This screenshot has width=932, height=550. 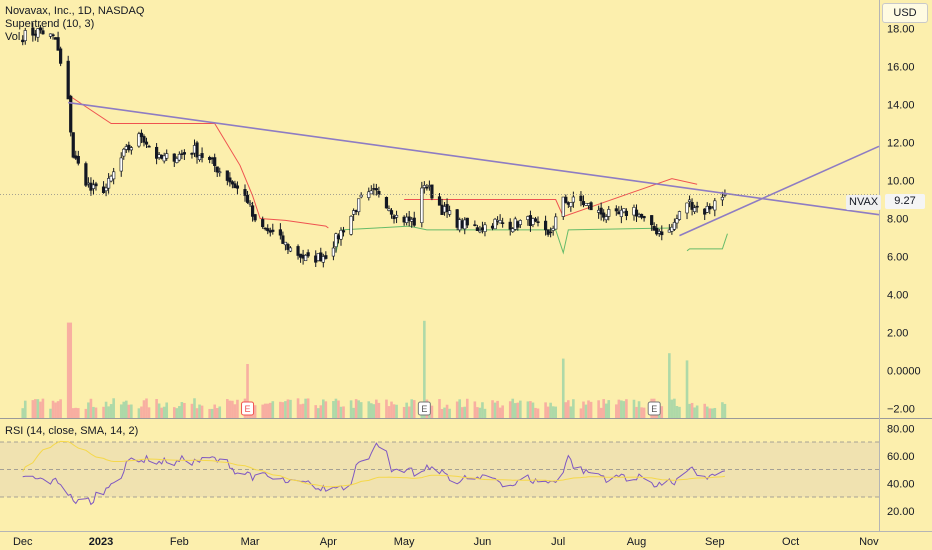 What do you see at coordinates (790, 542) in the screenshot?
I see `time-tick-label: Oct` at bounding box center [790, 542].